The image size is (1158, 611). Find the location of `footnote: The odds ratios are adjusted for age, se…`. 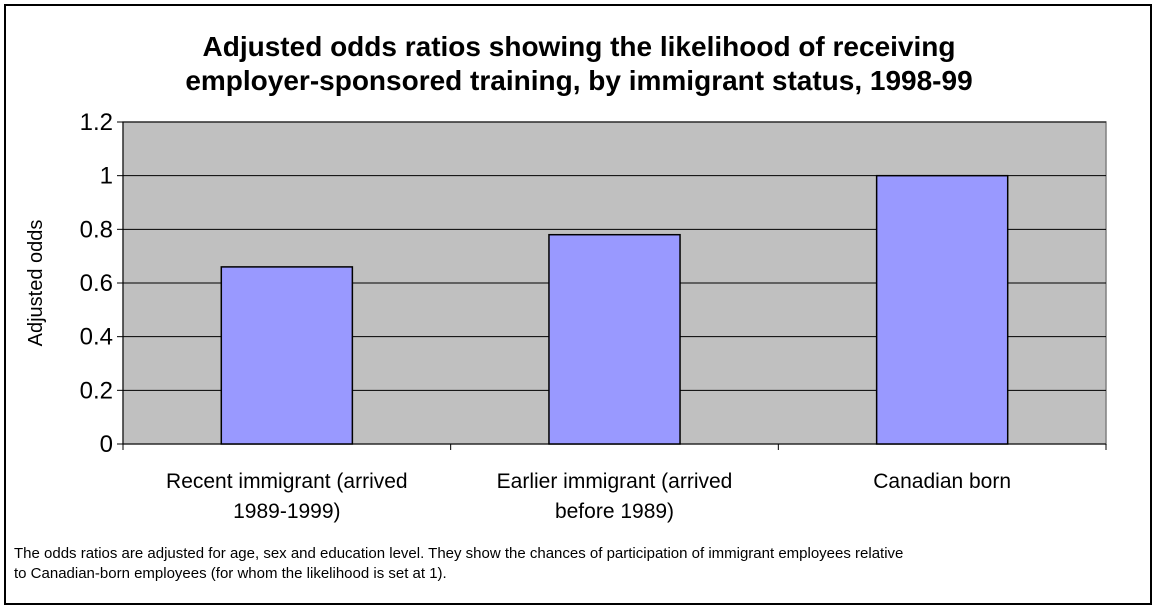

footnote: The odds ratios are adjusted for age, se… is located at coordinates (584, 564).